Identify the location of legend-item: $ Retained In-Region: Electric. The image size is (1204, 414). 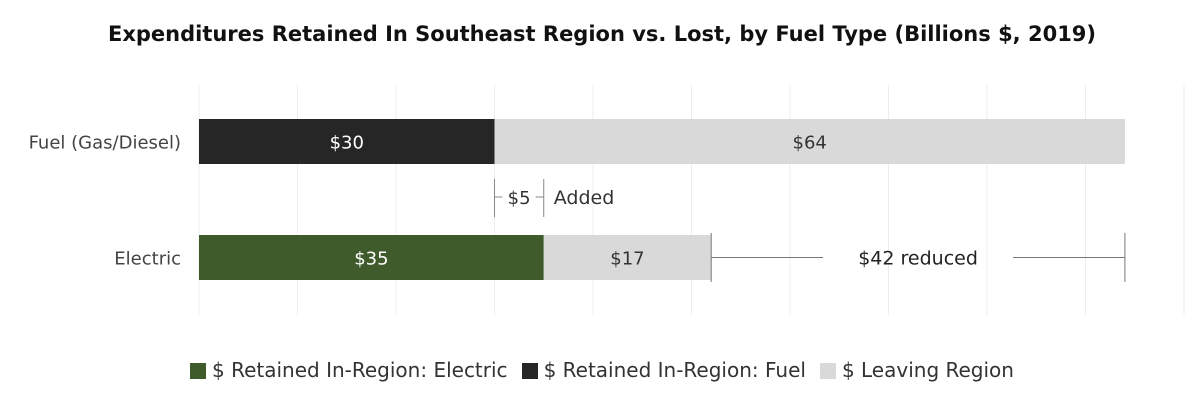
(349, 370).